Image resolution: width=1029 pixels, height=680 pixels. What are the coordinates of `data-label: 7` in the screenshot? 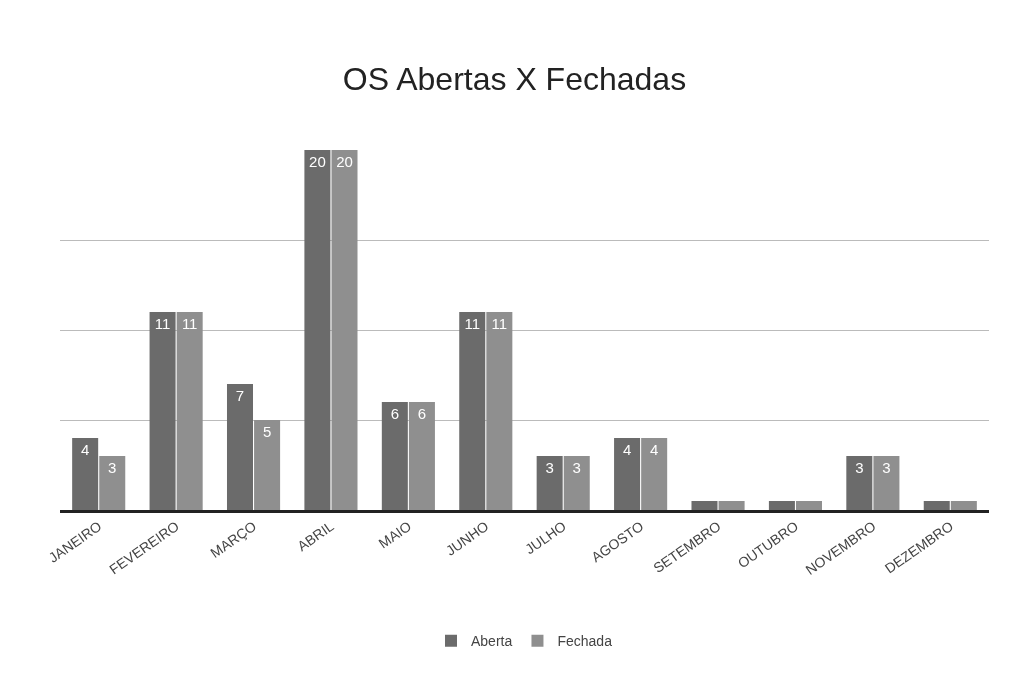 It's located at (240, 395).